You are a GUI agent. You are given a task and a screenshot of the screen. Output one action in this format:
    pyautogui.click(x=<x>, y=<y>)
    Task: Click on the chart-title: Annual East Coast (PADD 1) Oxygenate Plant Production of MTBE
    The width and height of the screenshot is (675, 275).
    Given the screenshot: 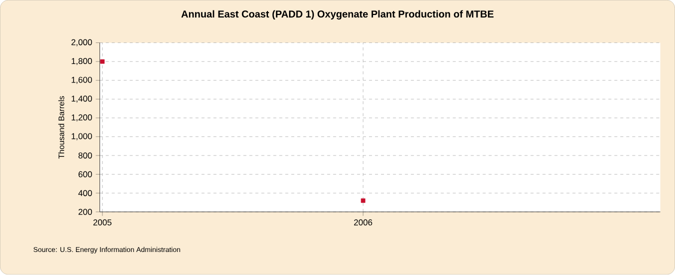 What is the action you would take?
    pyautogui.click(x=337, y=15)
    